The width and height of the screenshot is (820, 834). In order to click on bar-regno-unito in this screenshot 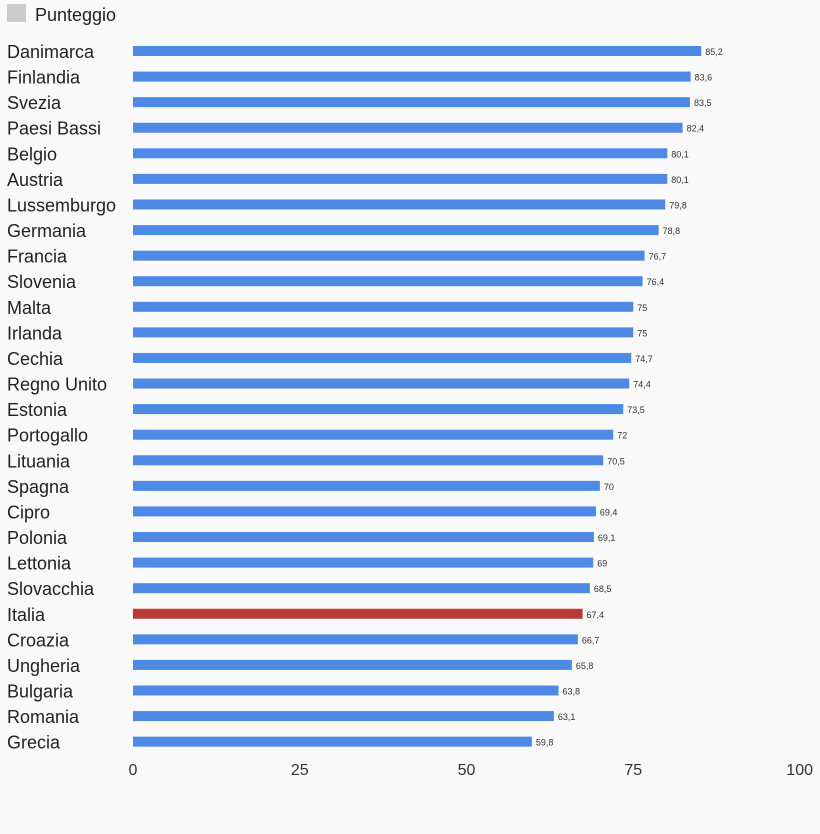, I will do `click(381, 383)`.